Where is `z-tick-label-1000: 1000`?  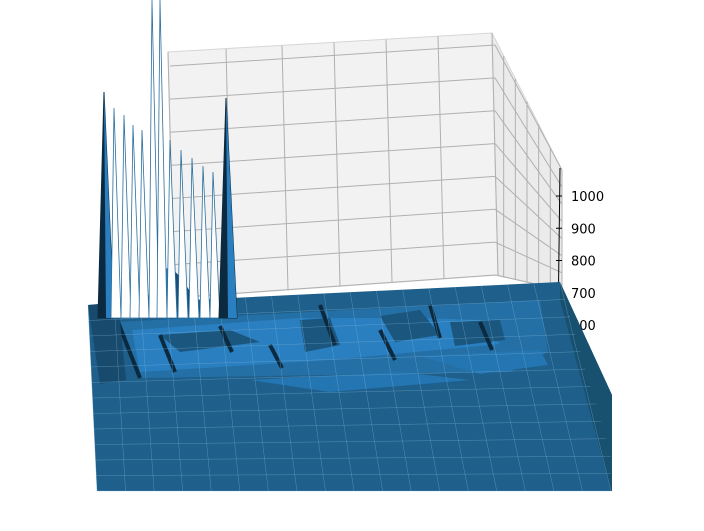 z-tick-label-1000: 1000 is located at coordinates (587, 197).